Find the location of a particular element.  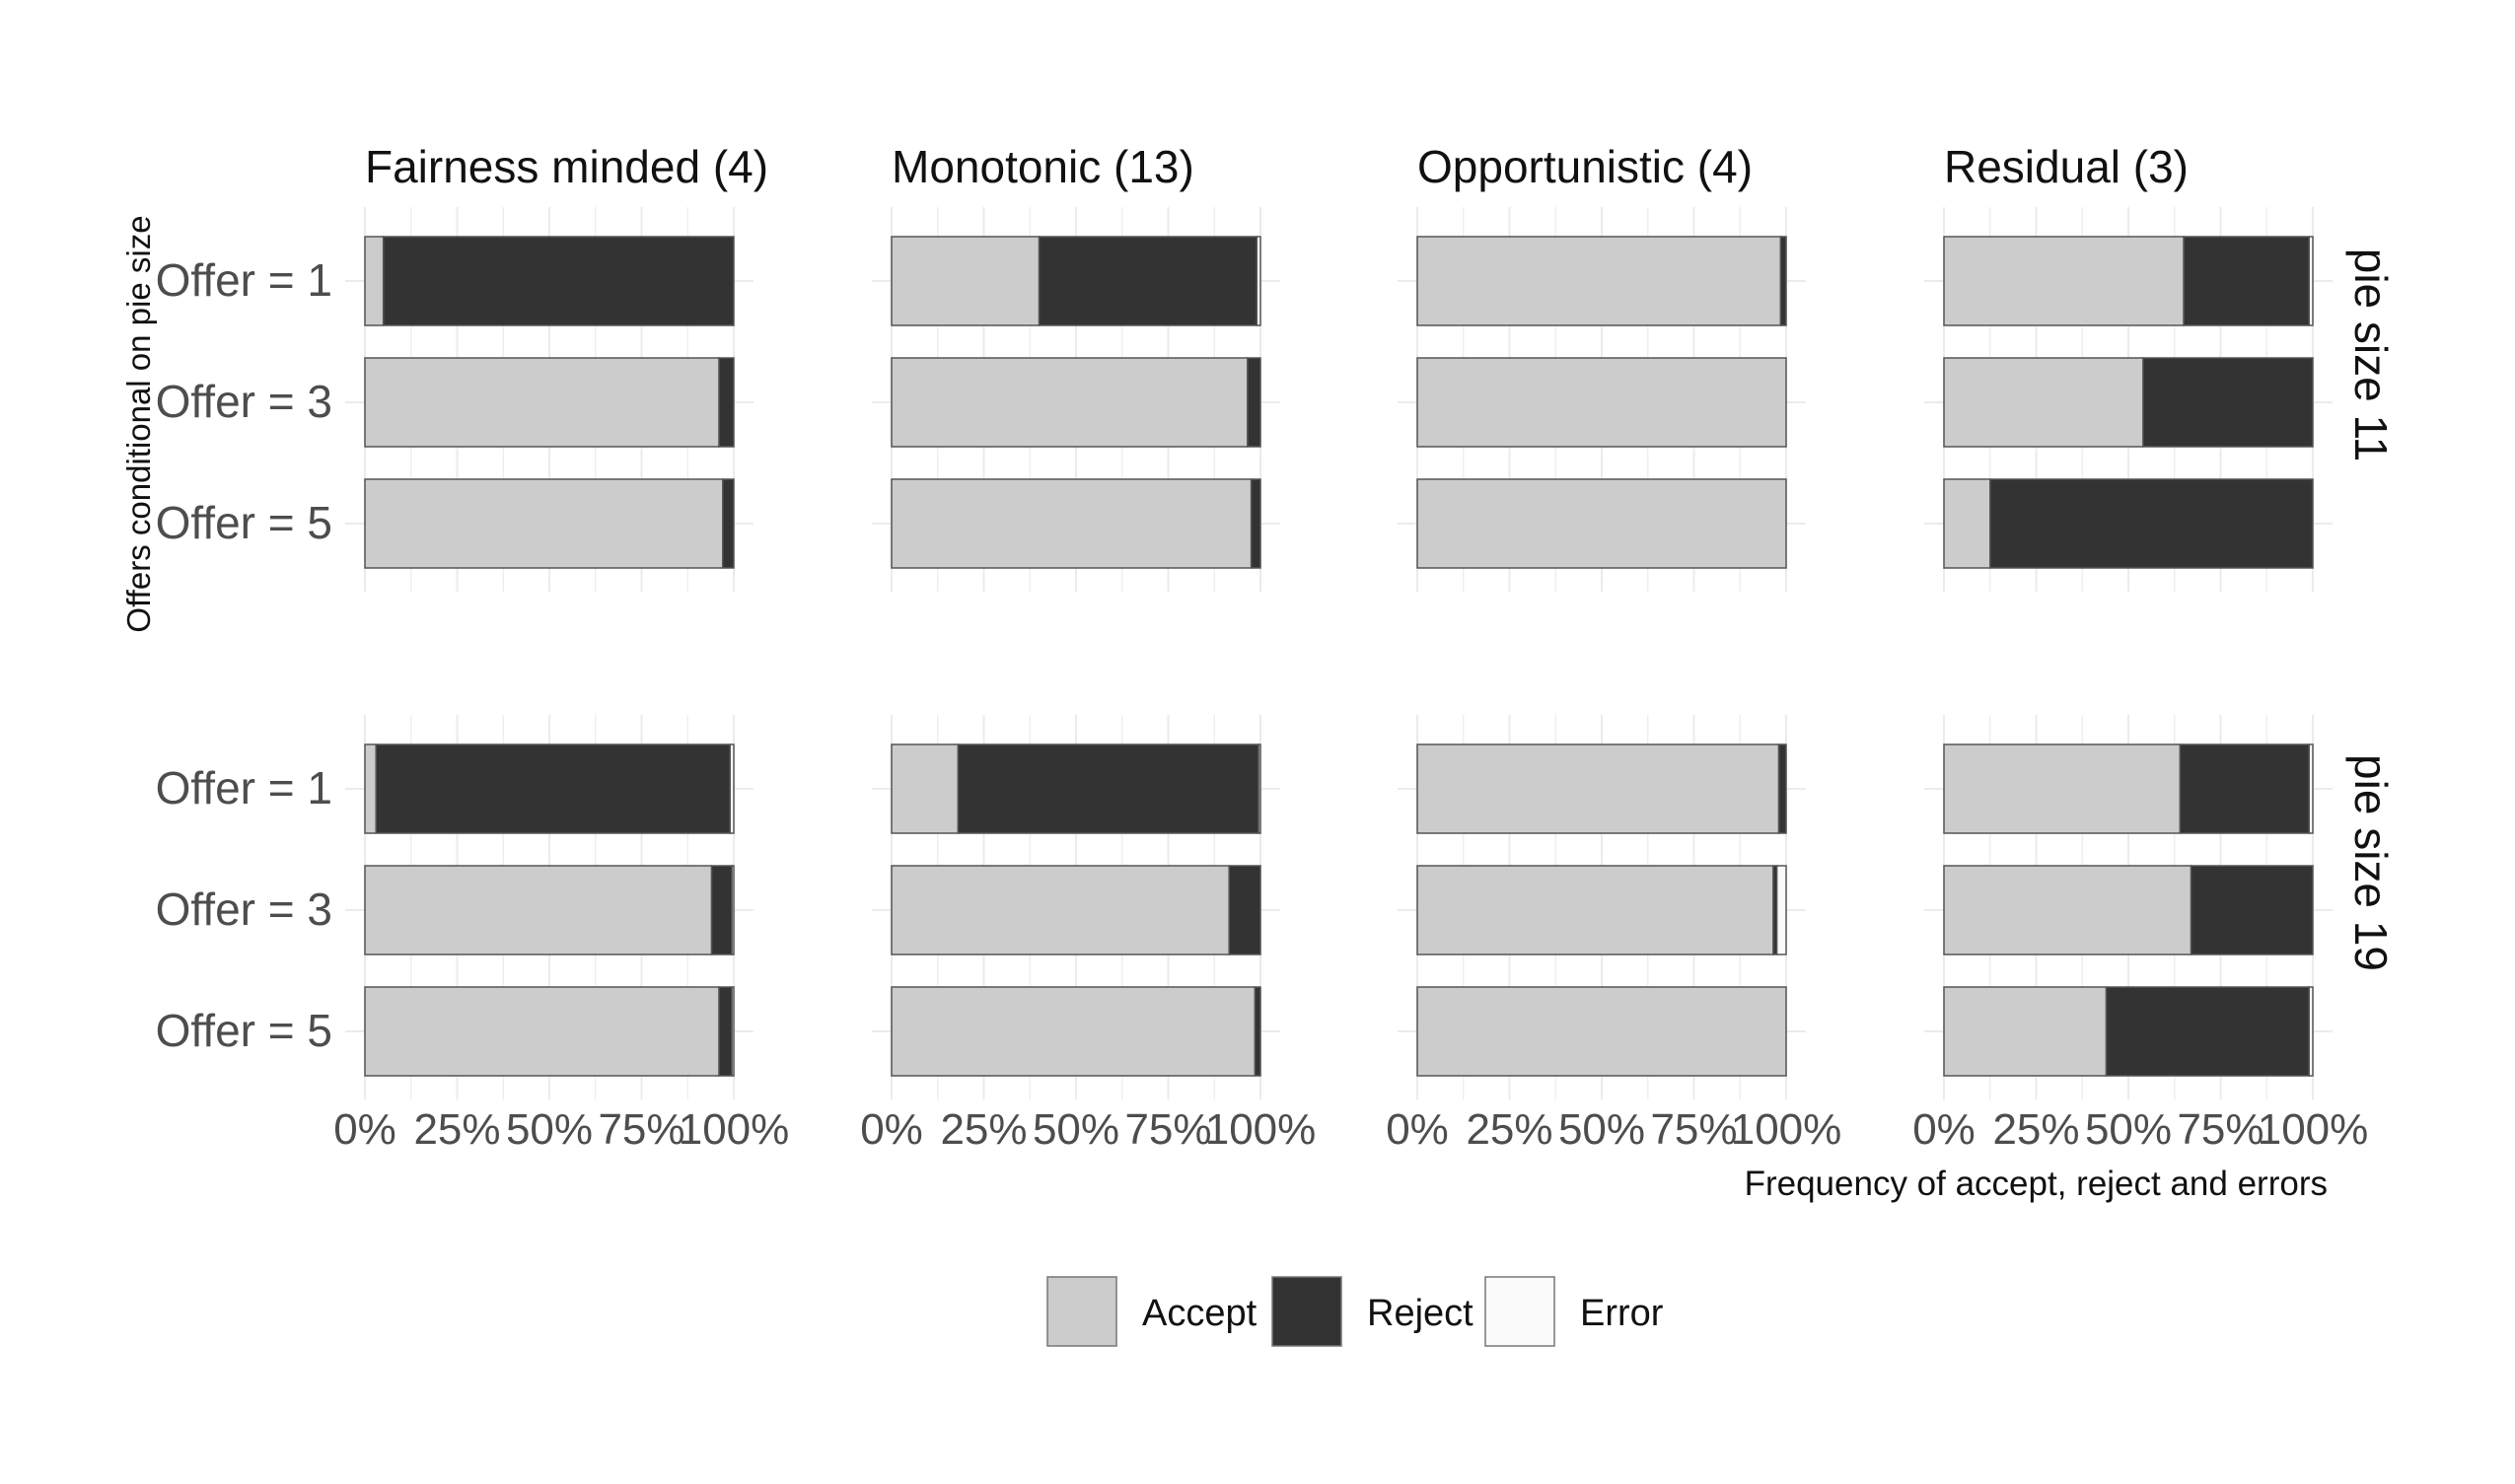

legend-label: Accept is located at coordinates (1200, 1313).